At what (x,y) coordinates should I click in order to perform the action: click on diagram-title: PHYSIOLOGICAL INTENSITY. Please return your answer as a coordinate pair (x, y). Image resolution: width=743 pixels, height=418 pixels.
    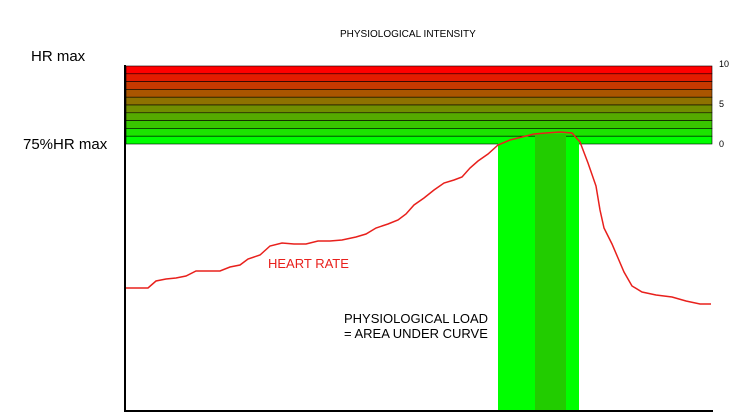
    Looking at the image, I should click on (408, 34).